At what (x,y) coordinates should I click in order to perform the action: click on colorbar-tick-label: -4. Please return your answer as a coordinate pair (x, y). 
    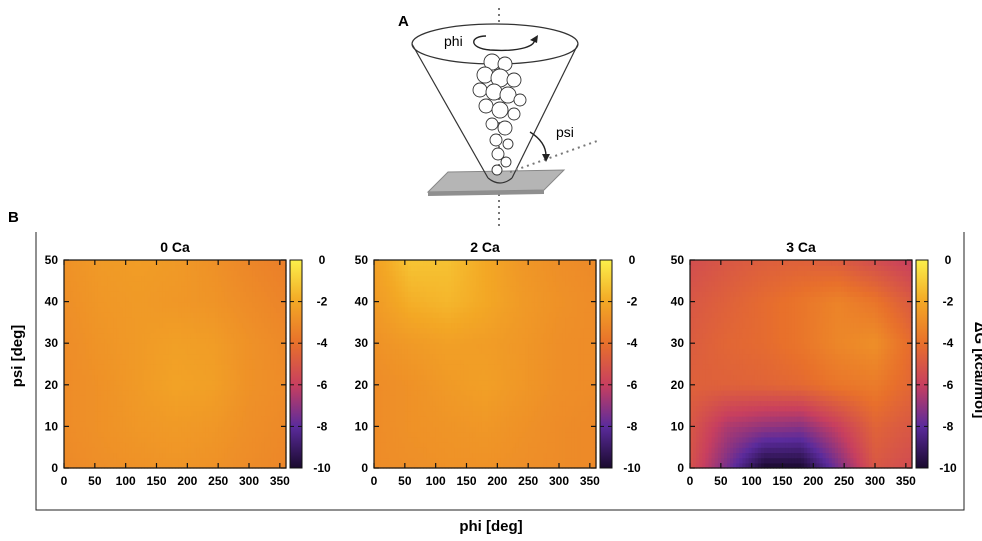
    Looking at the image, I should click on (322, 343).